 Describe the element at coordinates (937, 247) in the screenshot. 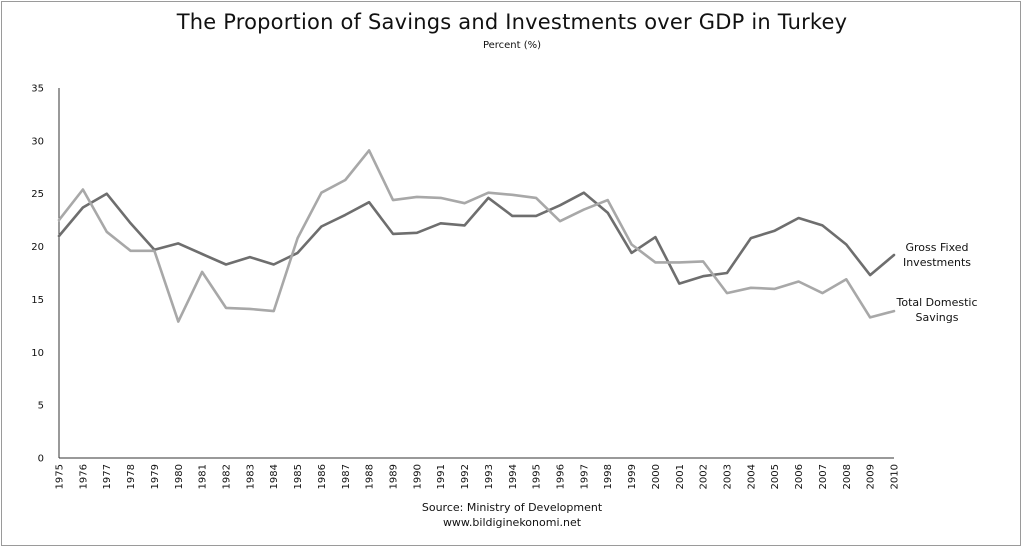

I see `series-label: Gross Fixed` at that location.